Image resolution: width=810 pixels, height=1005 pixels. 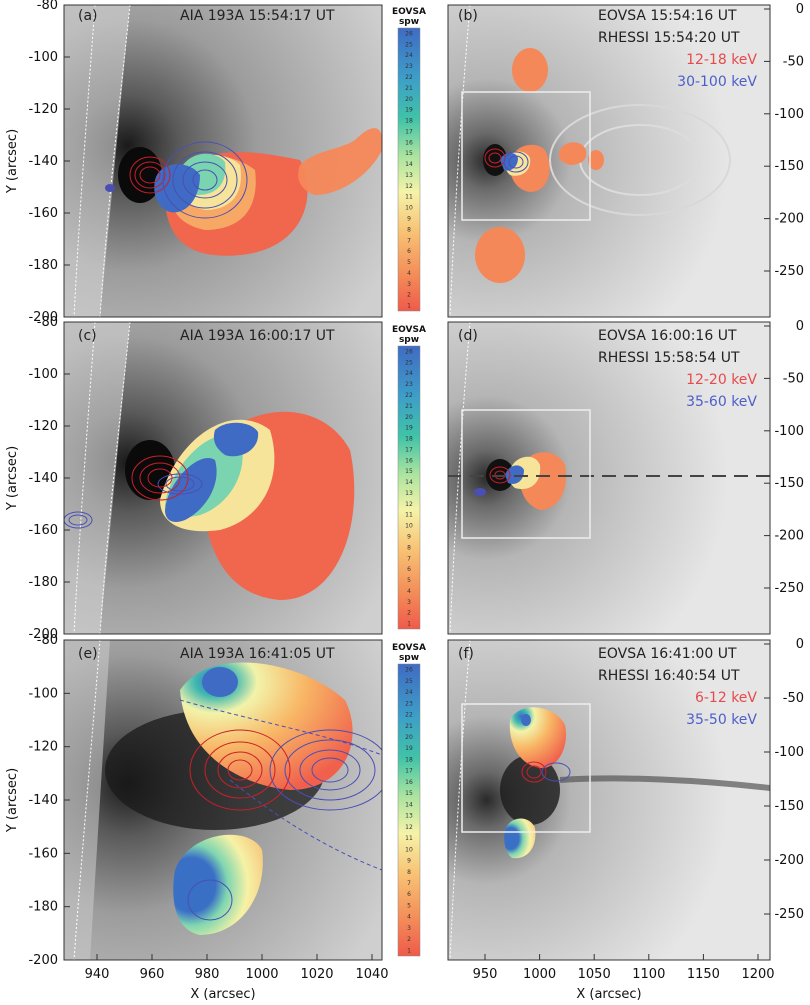 What do you see at coordinates (409, 110) in the screenshot?
I see `colorbar-label: 19` at bounding box center [409, 110].